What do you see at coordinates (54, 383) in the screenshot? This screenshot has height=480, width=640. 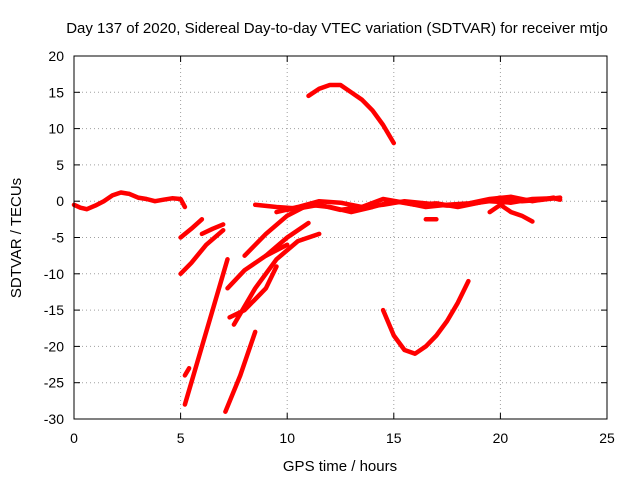 I see `y-tick-label: -25` at bounding box center [54, 383].